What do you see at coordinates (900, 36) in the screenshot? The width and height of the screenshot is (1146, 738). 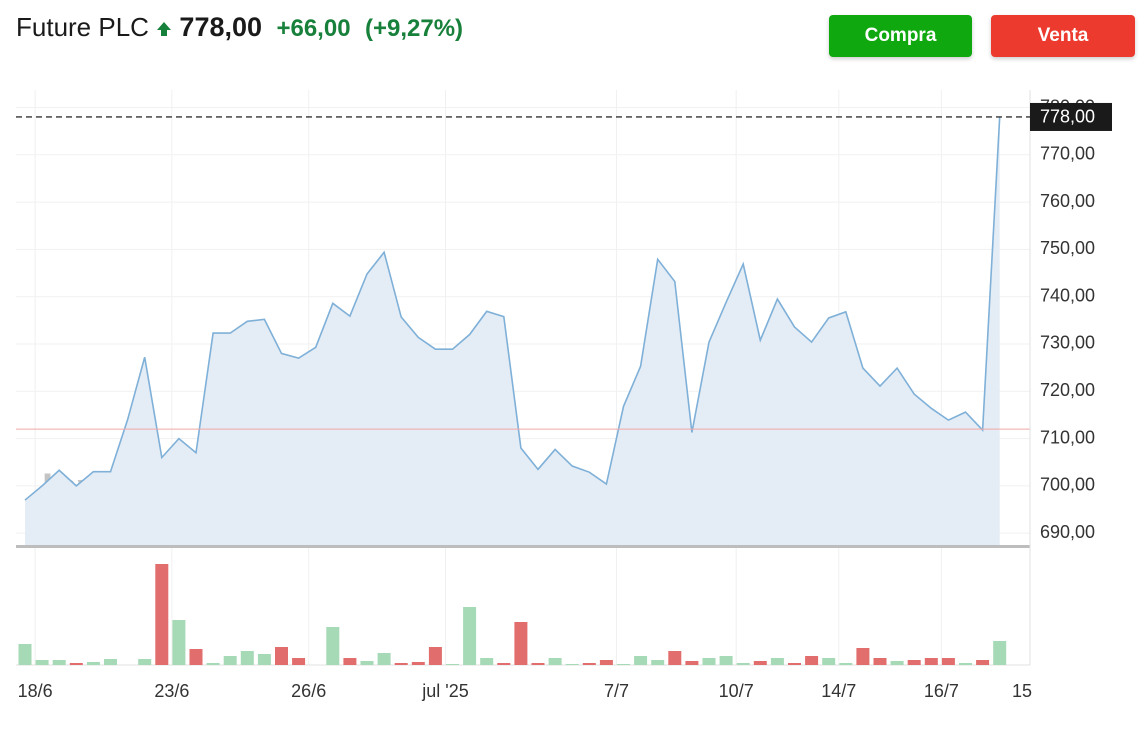 I see `buy-button: Compra` at bounding box center [900, 36].